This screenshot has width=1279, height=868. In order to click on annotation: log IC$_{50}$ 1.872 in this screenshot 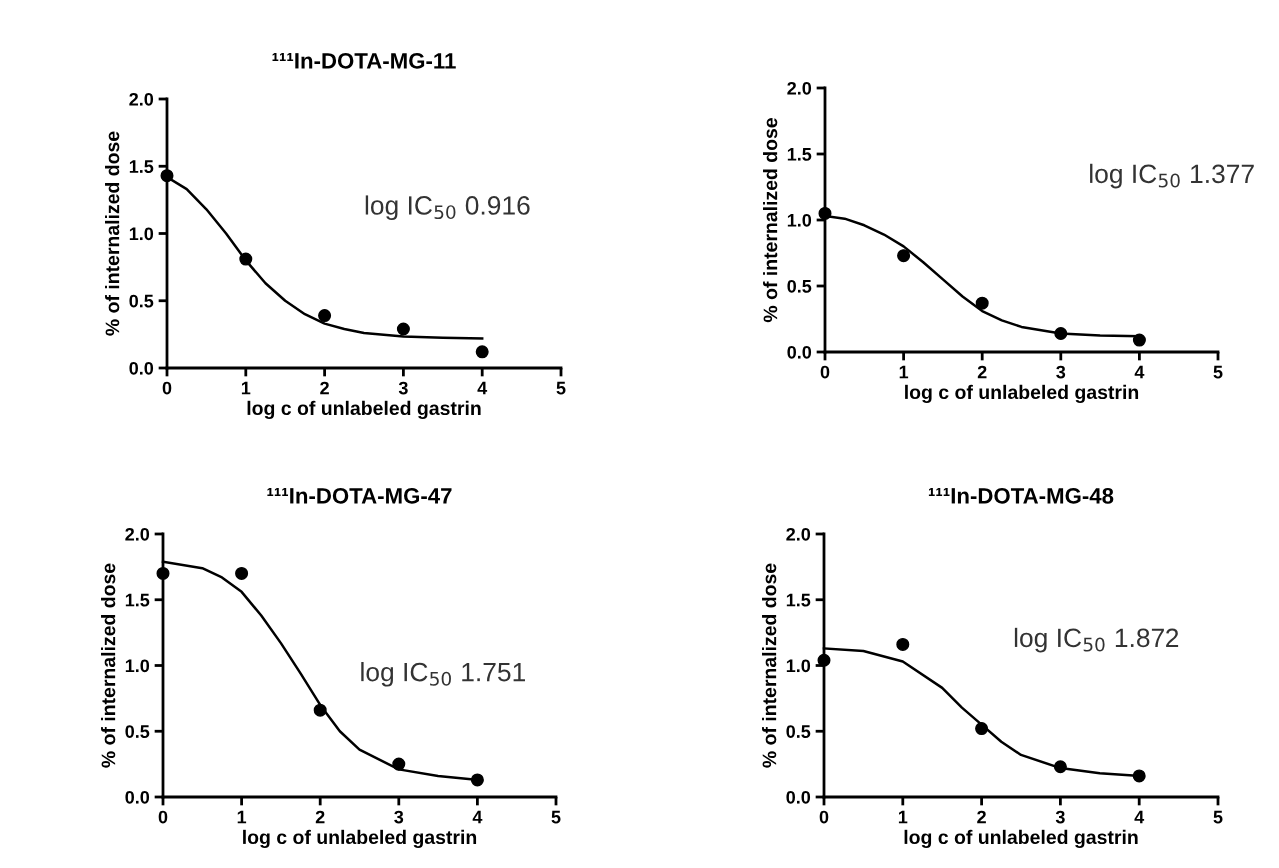, I will do `click(1096, 640)`.